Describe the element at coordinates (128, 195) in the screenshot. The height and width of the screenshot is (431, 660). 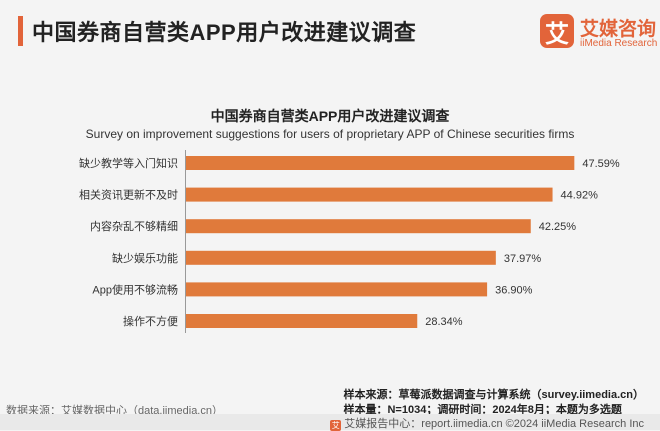
I see `category-label: 相关资讯更新不及时` at that location.